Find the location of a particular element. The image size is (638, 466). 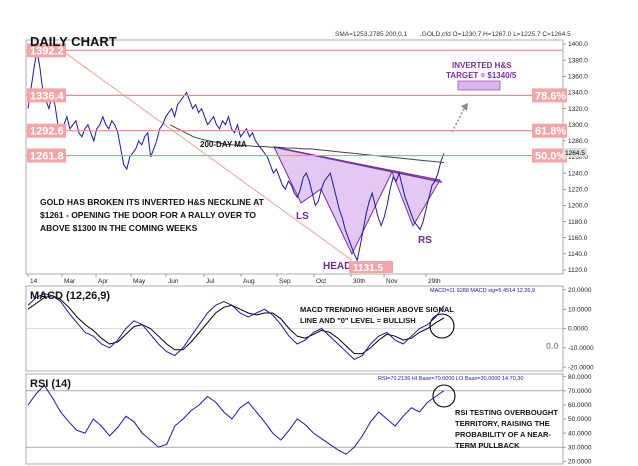

fib-level-label: 1336.4 is located at coordinates (47, 96).